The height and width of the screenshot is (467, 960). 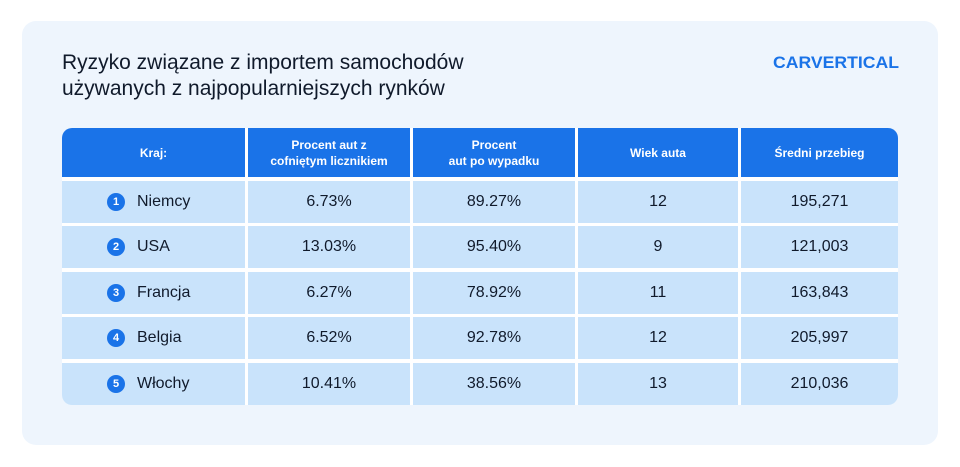 I want to click on cell-value: 6.27%, so click(x=329, y=292).